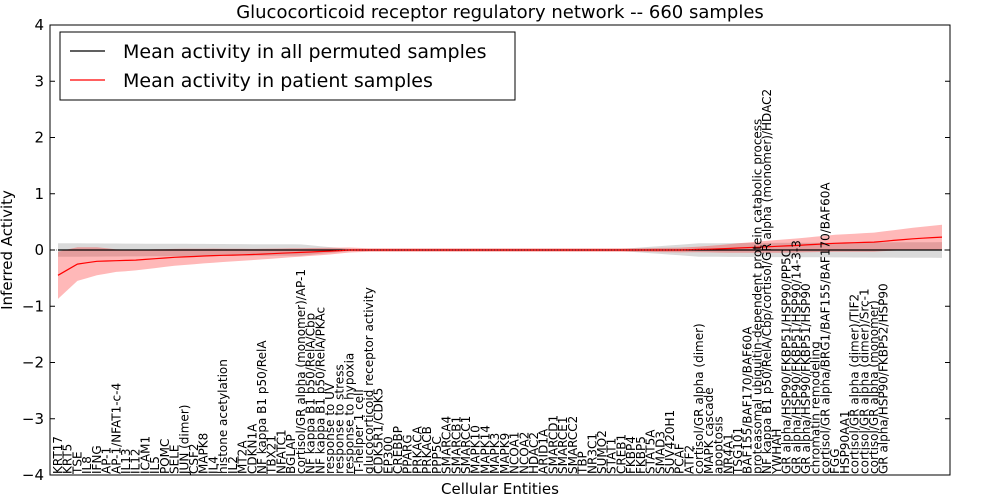 Image resolution: width=1000 pixels, height=500 pixels. Describe the element at coordinates (515, 453) in the screenshot. I see `entity-label: NCOA1` at that location.